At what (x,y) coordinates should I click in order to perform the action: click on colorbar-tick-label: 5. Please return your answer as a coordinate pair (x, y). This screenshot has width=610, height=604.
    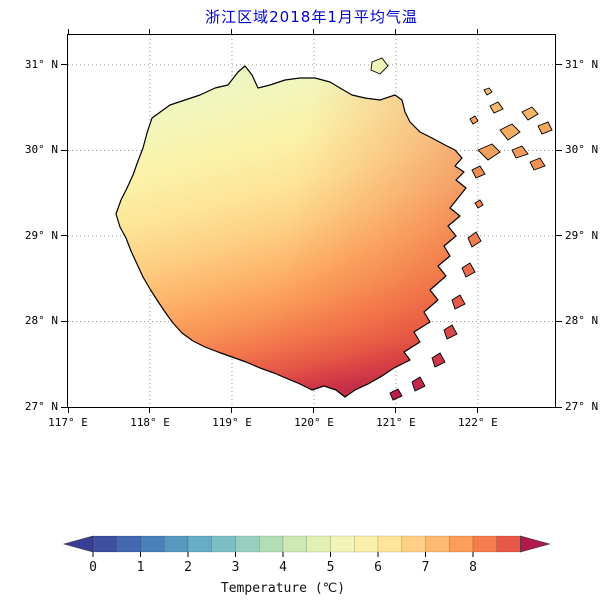
    Looking at the image, I should click on (331, 567).